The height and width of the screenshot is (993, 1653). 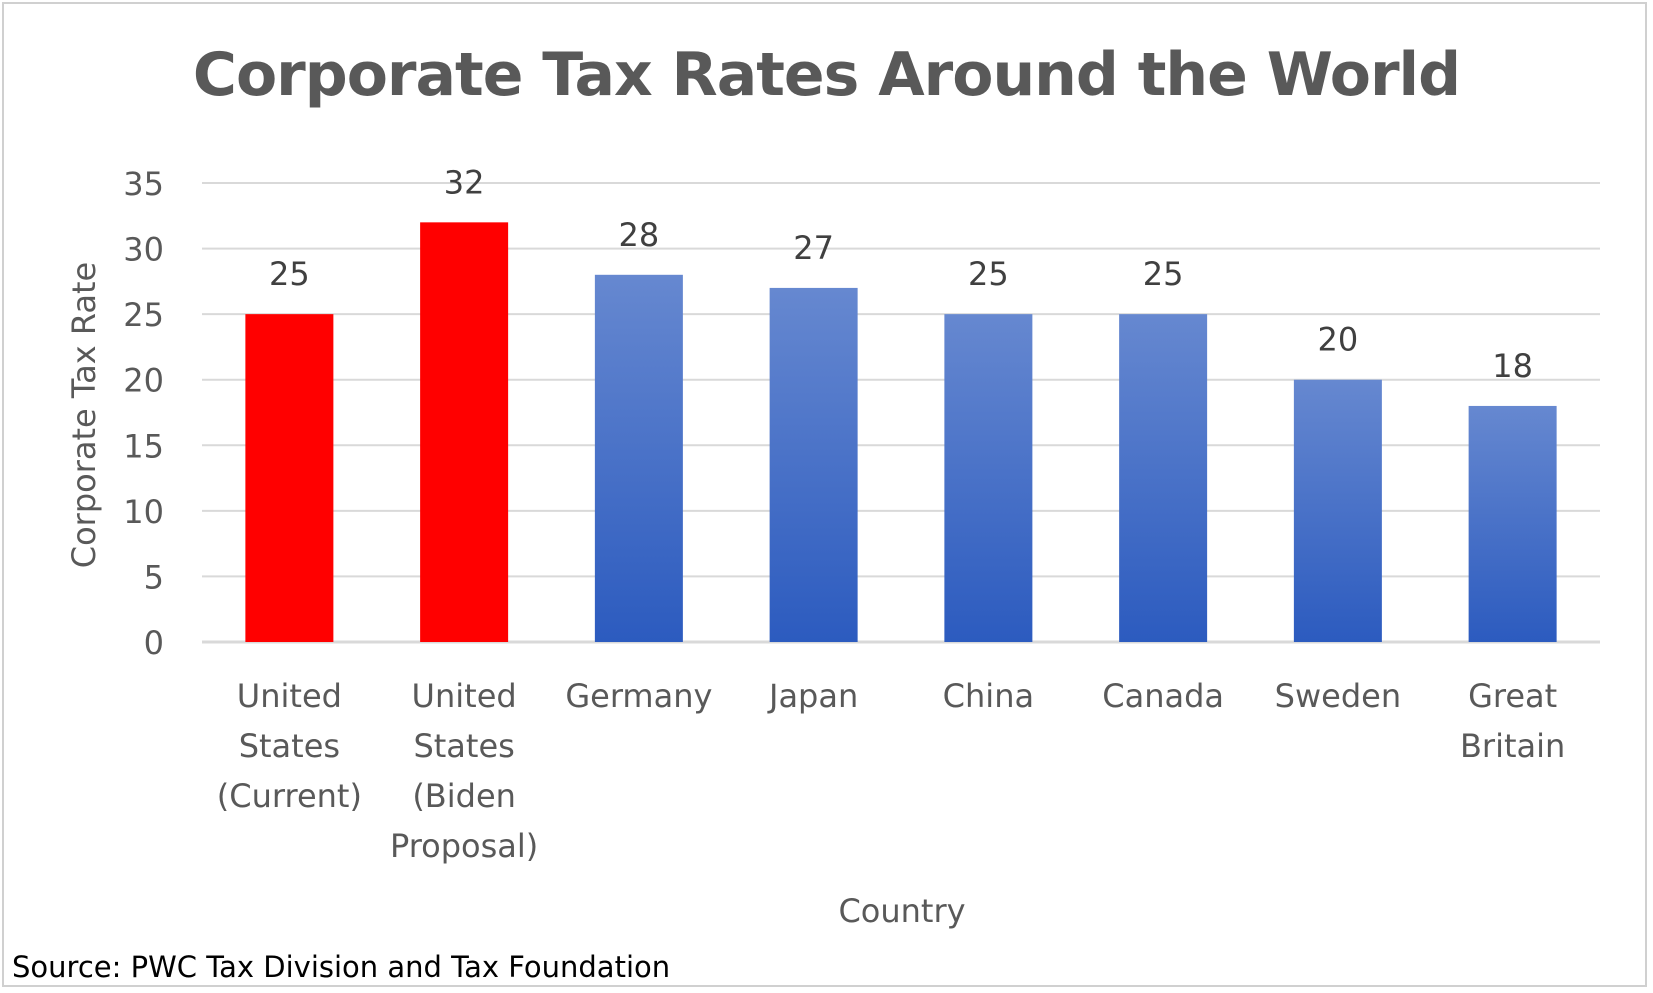 What do you see at coordinates (826, 75) in the screenshot?
I see `chart-title: Corporate Tax Rates Around the World` at bounding box center [826, 75].